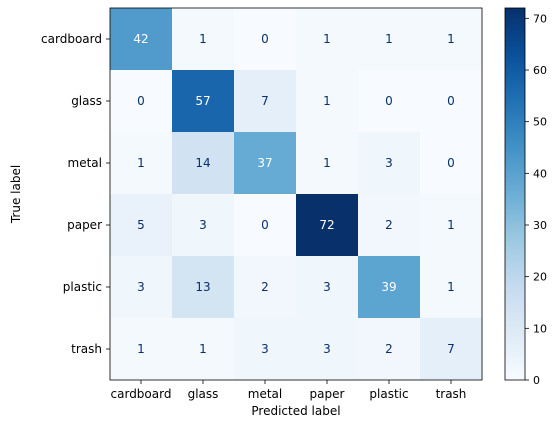  I want to click on x-tick-label: trash, so click(451, 394).